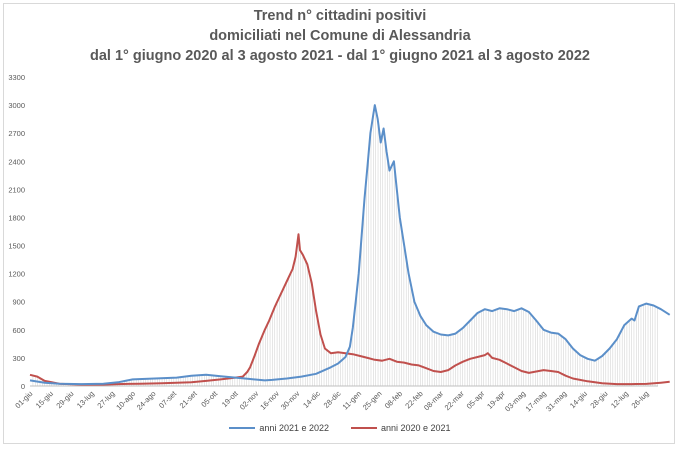  Describe the element at coordinates (416, 428) in the screenshot. I see `legend-label-2020-2021: anni 2020 e 2021` at that location.